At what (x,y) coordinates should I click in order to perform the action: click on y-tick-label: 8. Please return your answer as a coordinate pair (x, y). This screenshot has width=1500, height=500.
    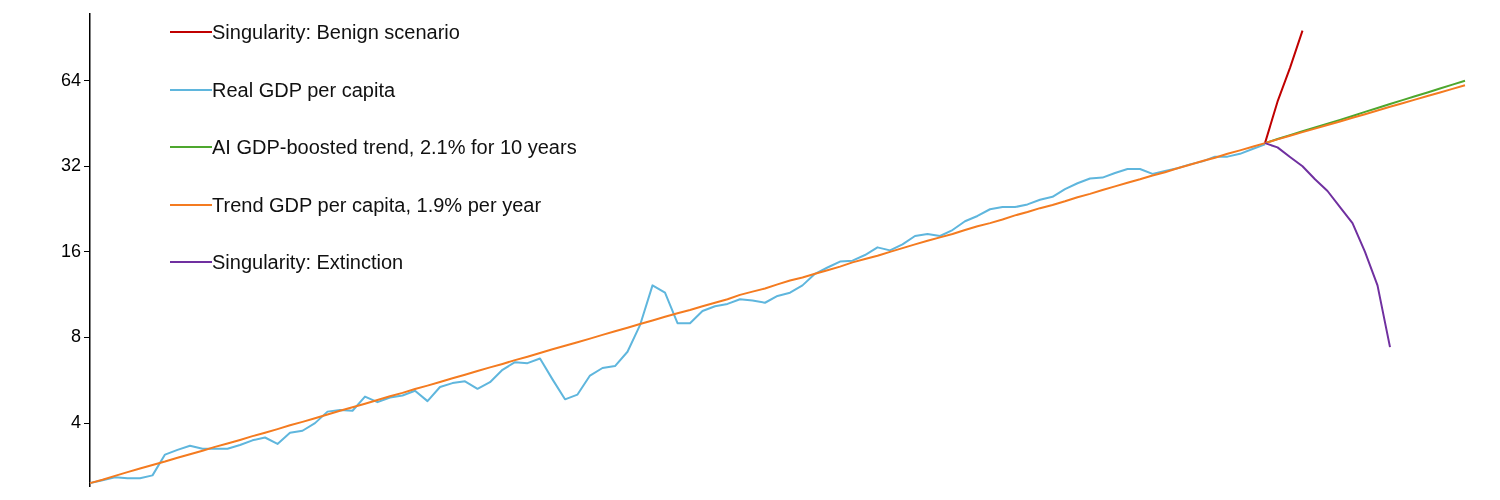
    Looking at the image, I should click on (75, 336).